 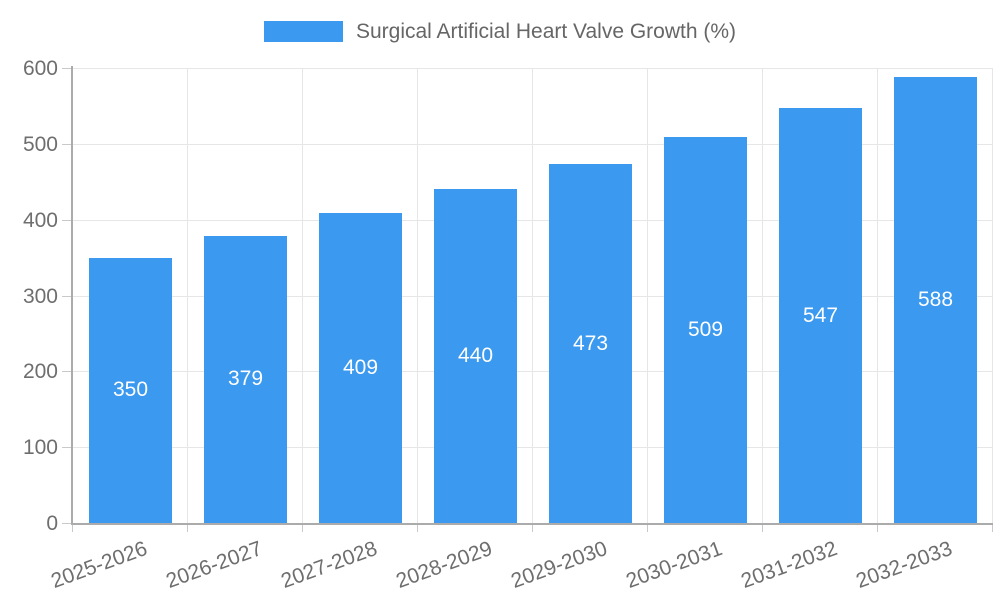 I want to click on bar-value-label: 509, so click(x=705, y=329).